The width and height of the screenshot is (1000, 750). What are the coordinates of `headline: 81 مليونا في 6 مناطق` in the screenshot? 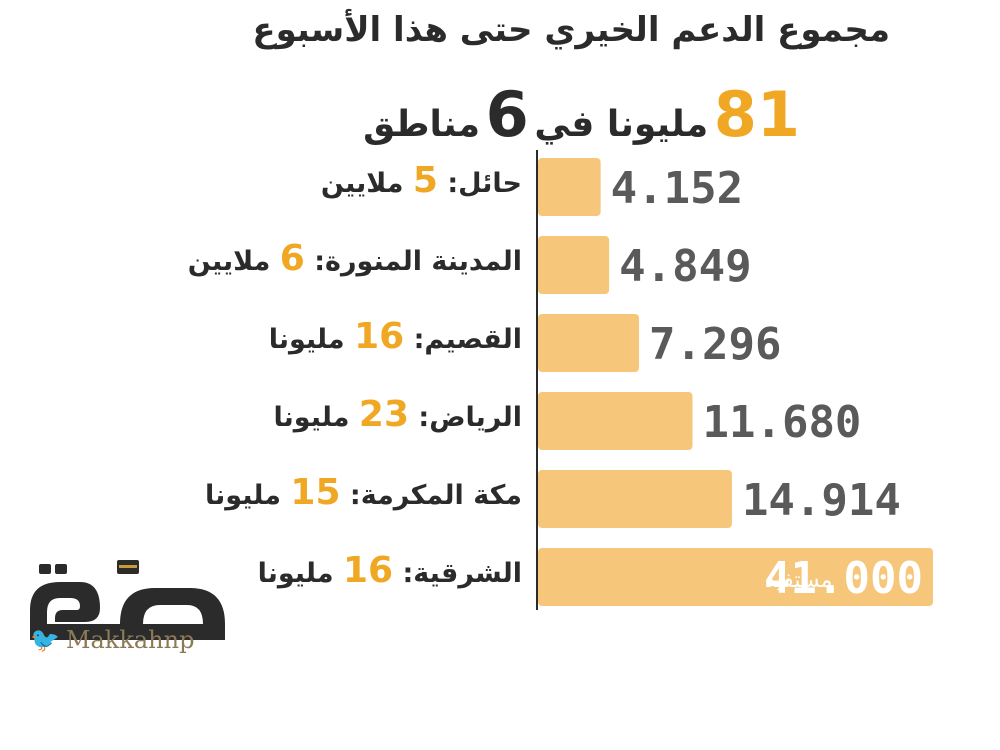 It's located at (581, 114).